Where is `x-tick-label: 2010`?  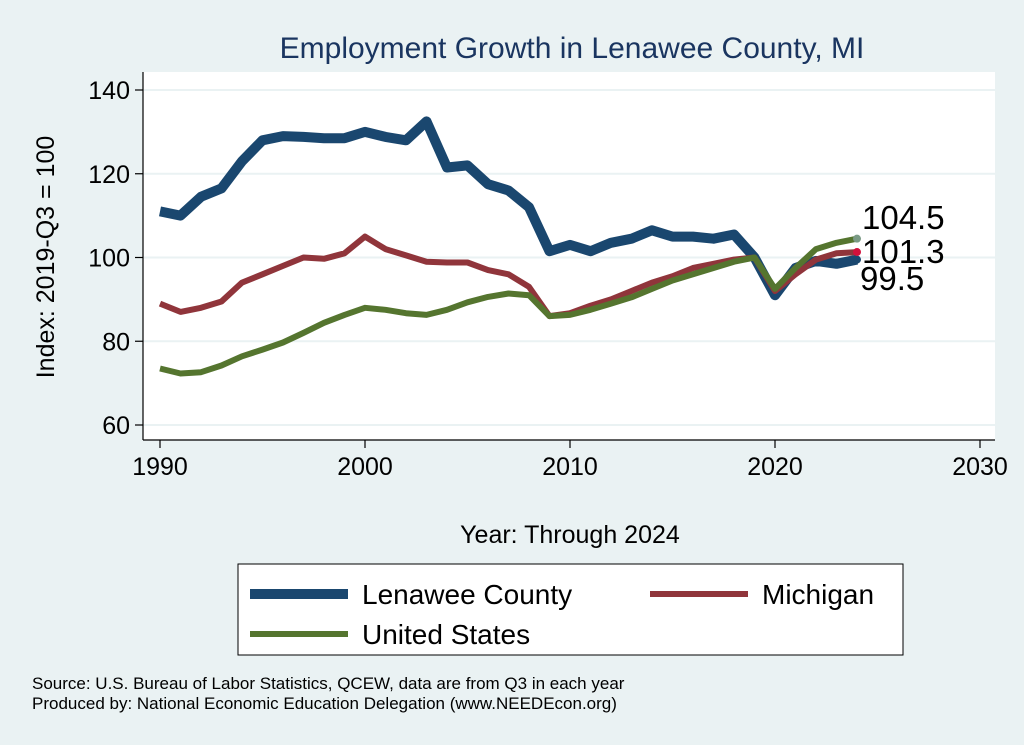 x-tick-label: 2010 is located at coordinates (570, 467).